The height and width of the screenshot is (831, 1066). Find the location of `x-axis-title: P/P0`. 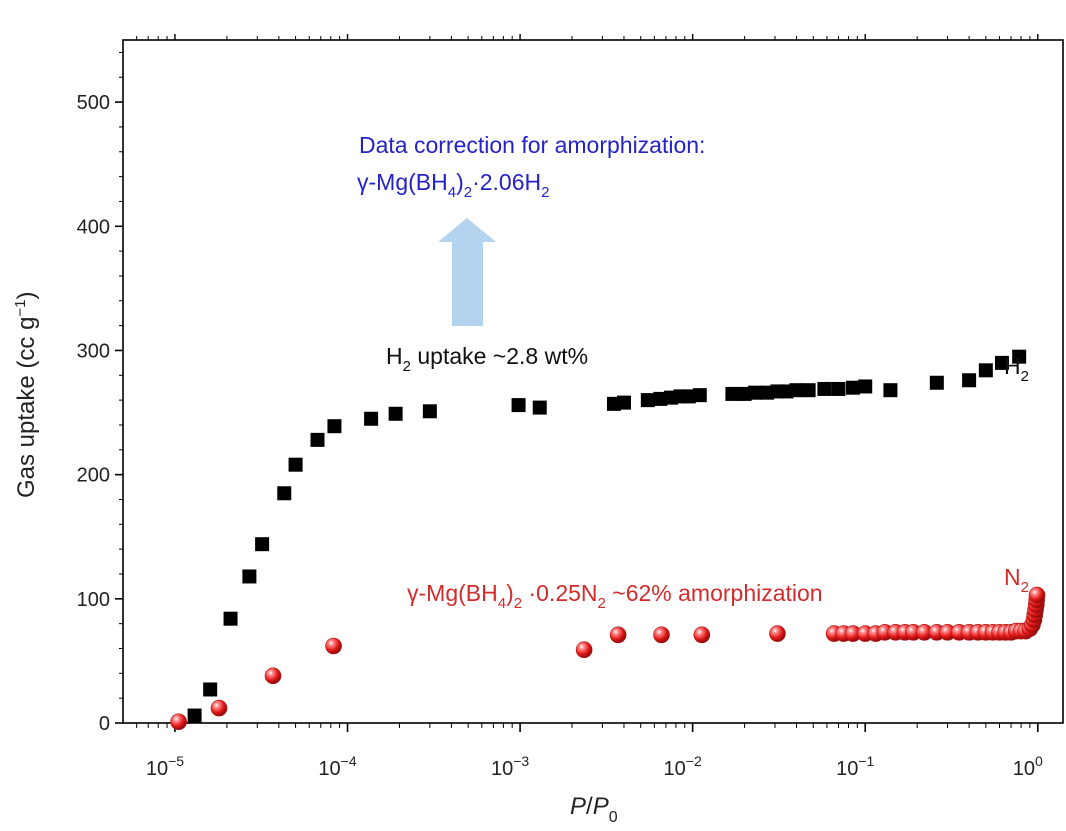

x-axis-title: P/P0 is located at coordinates (594, 809).